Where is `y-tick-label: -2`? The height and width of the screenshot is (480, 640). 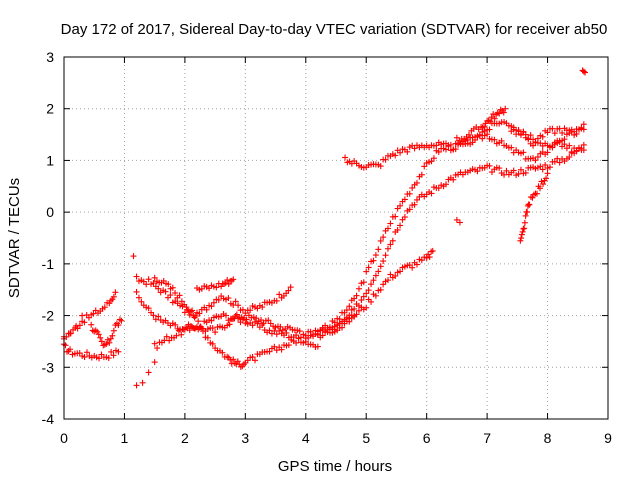 y-tick-label: -2 is located at coordinates (48, 316).